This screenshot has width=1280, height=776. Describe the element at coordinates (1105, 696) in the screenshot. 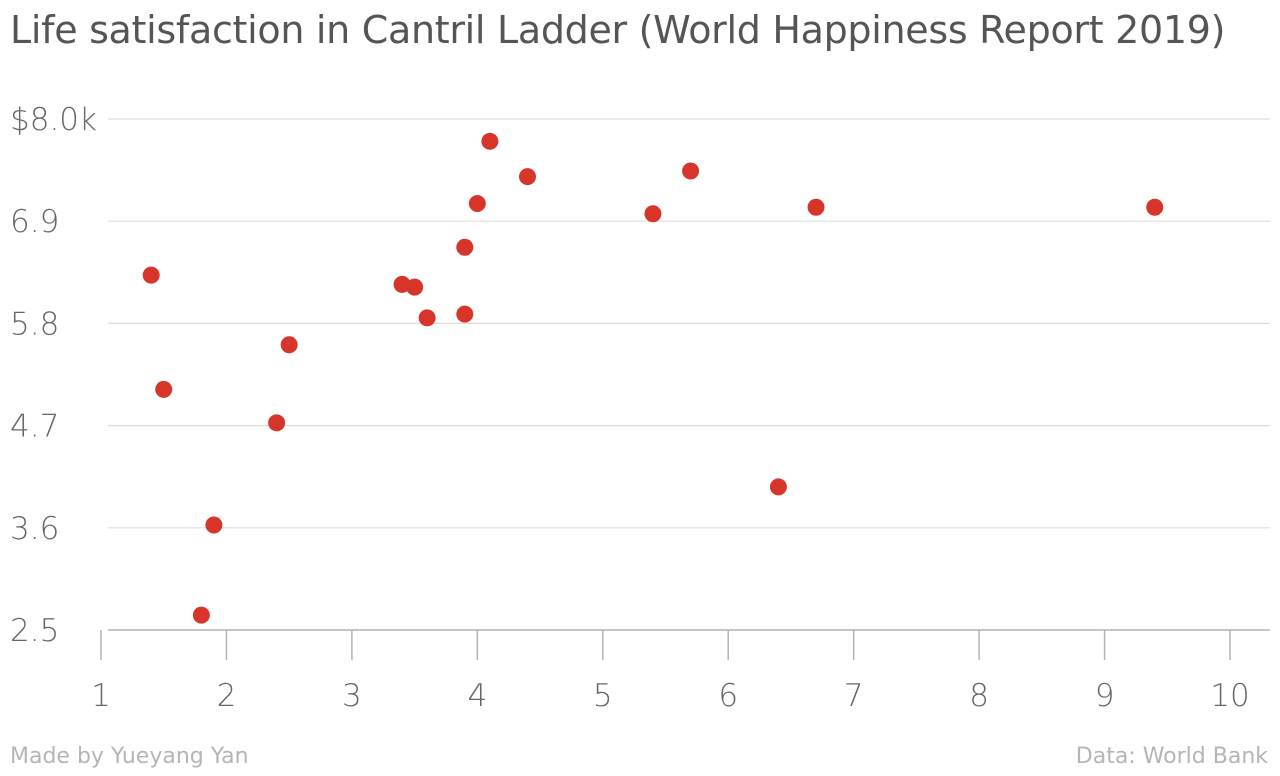

I see `x-tick-label: 9` at that location.